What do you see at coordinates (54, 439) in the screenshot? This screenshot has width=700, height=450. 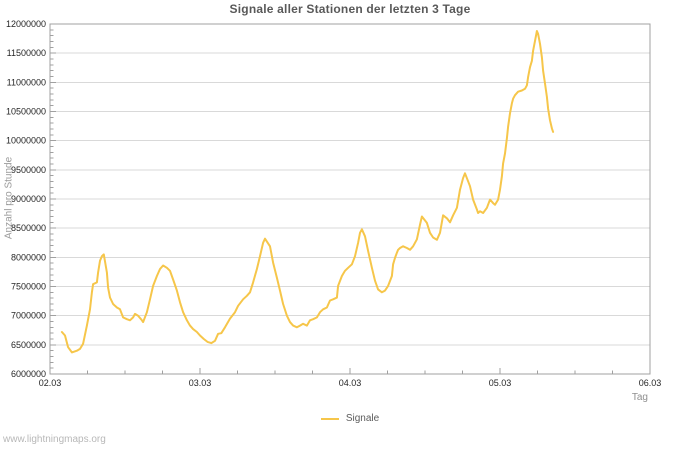 I see `watermark-text: www.lightningmaps.org` at bounding box center [54, 439].